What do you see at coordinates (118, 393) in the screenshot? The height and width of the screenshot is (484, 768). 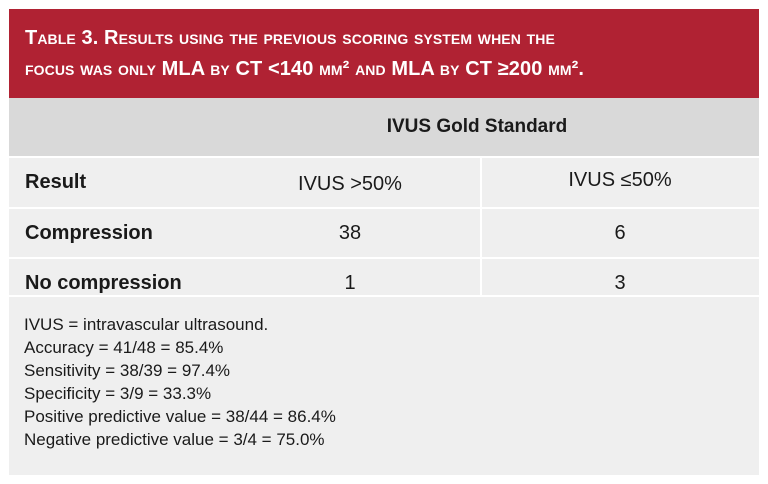 I see `footnote: Specificity = 3/9 = 33.3%` at bounding box center [118, 393].